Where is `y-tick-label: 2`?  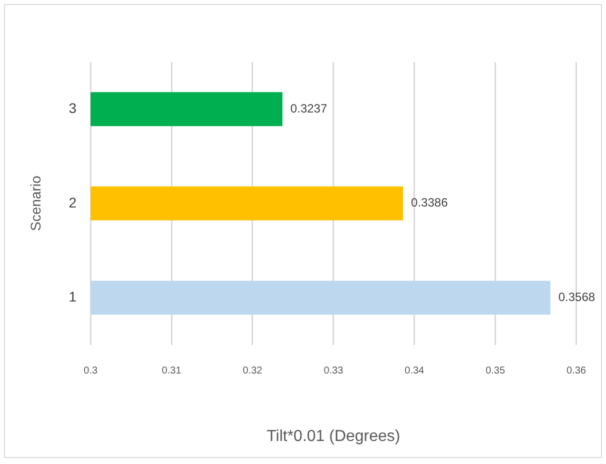 y-tick-label: 2 is located at coordinates (72, 202).